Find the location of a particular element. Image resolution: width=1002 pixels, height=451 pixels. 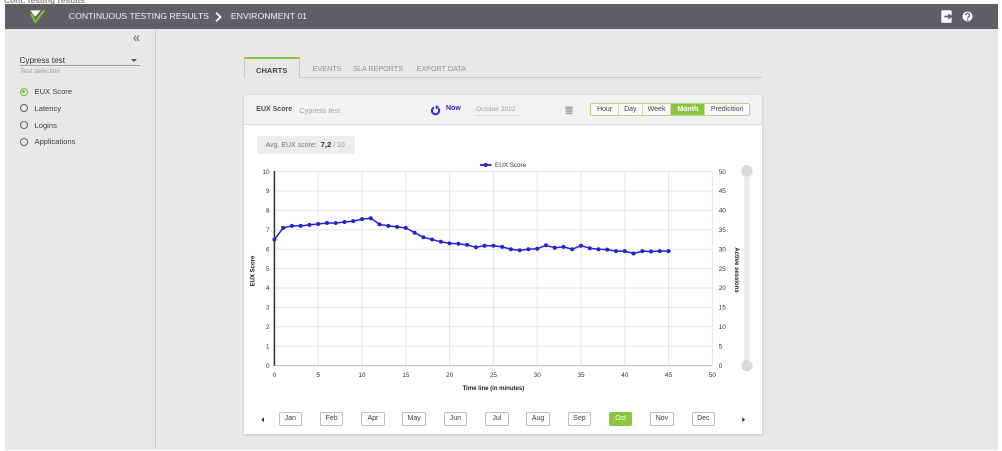

svg-text: 6 is located at coordinates (268, 249).